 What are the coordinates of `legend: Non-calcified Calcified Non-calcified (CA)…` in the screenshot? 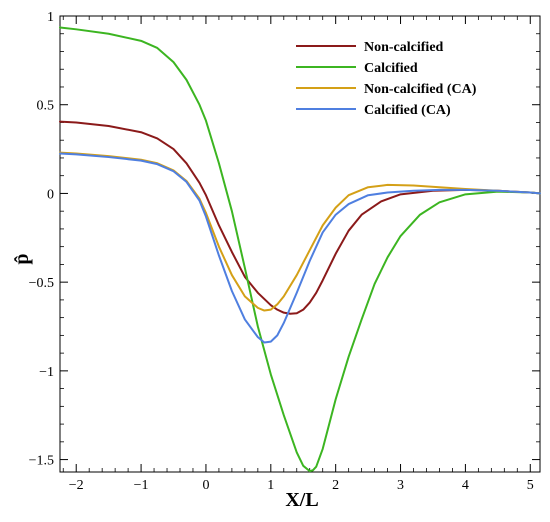 It's located at (386, 79).